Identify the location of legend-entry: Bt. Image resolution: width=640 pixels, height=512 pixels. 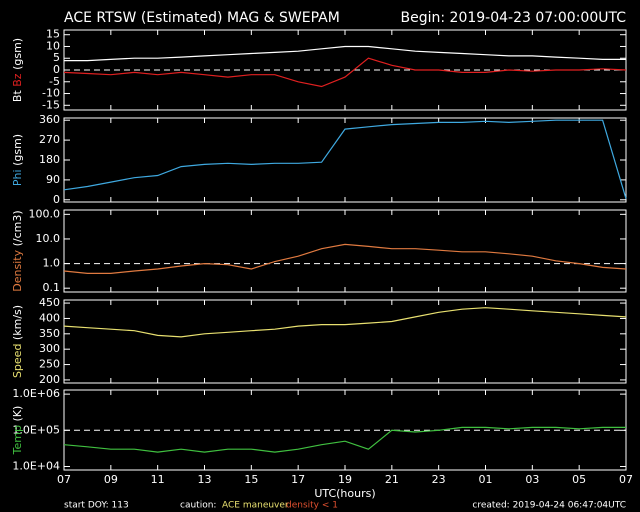
(17, 96).